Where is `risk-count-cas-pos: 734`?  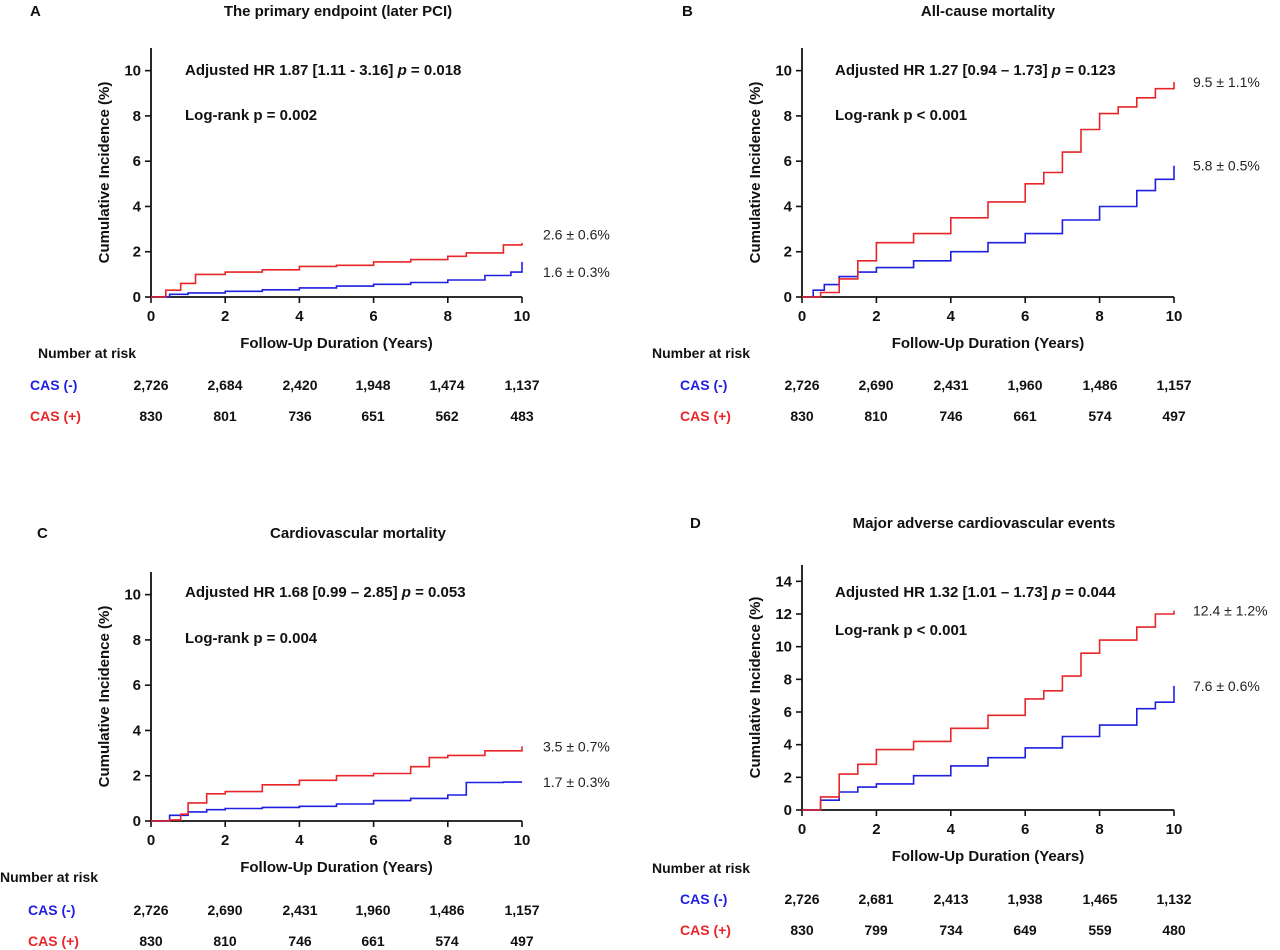
risk-count-cas-pos: 734 is located at coordinates (951, 930).